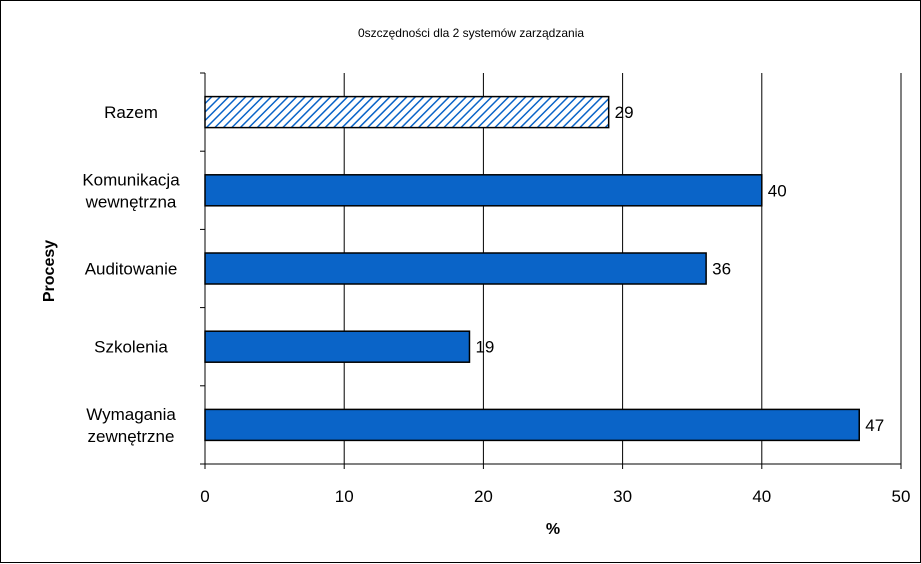 The image size is (921, 564). I want to click on category-label: Auditowanie, so click(131, 269).